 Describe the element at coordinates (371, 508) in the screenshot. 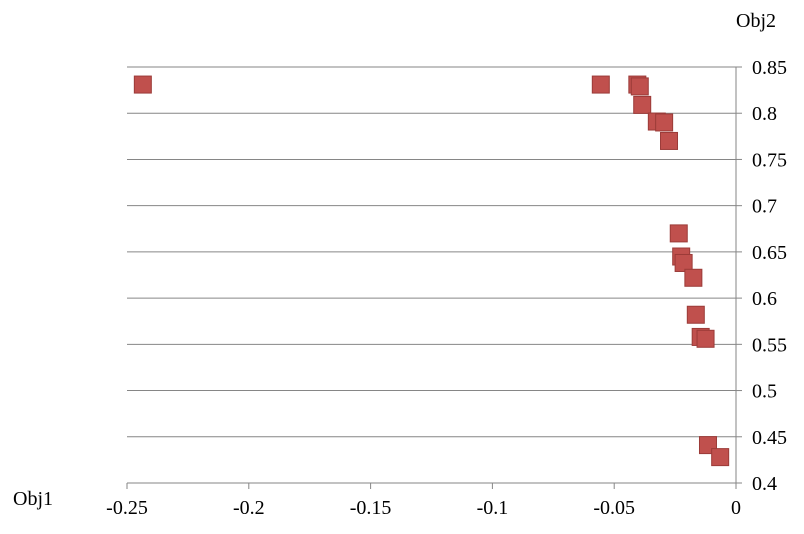

I see `x-tick-label: -0.15` at that location.